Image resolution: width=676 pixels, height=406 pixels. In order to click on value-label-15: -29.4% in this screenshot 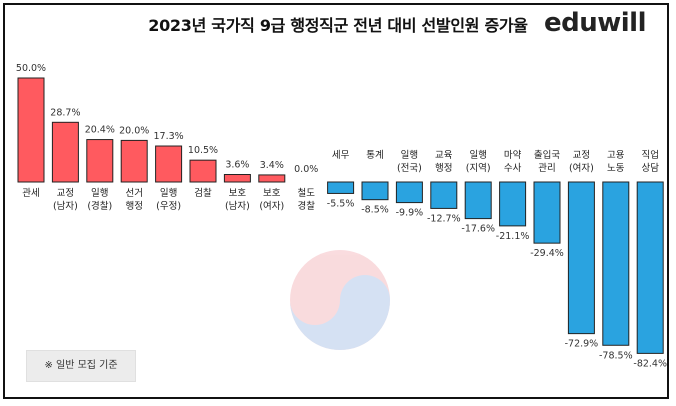, I will do `click(547, 253)`.